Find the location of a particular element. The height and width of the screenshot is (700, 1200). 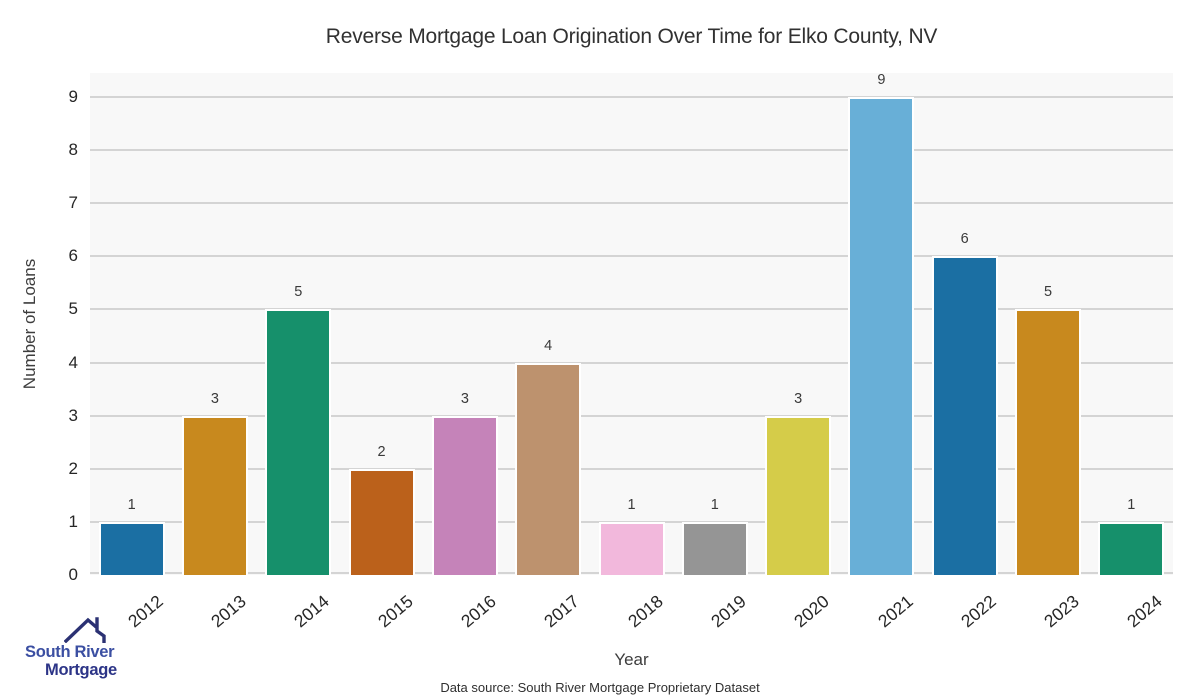

bar-value-label-2013: 3 is located at coordinates (214, 399).